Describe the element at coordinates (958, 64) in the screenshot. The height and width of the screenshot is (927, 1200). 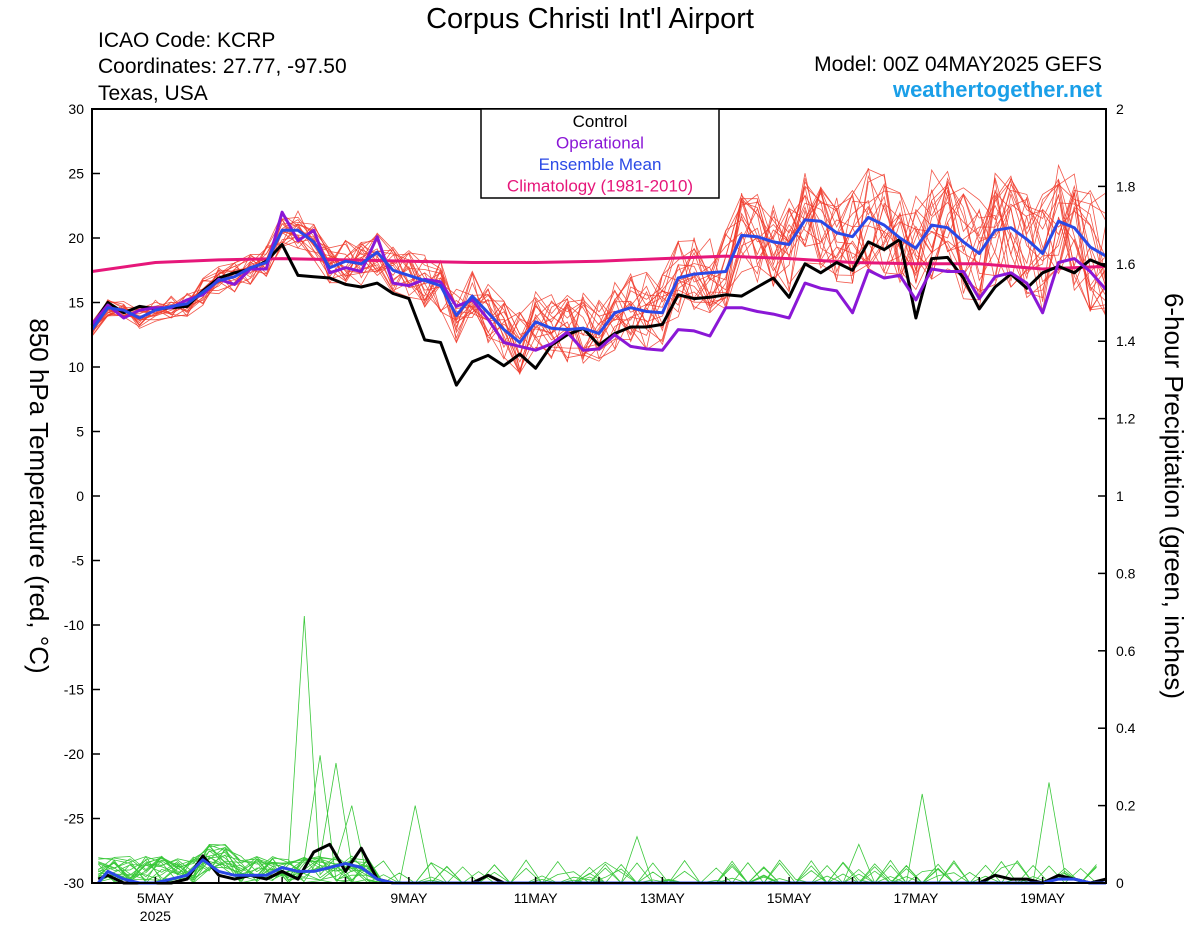
I see `model-run: Model: 00Z 04MAY2025 GEFS` at that location.